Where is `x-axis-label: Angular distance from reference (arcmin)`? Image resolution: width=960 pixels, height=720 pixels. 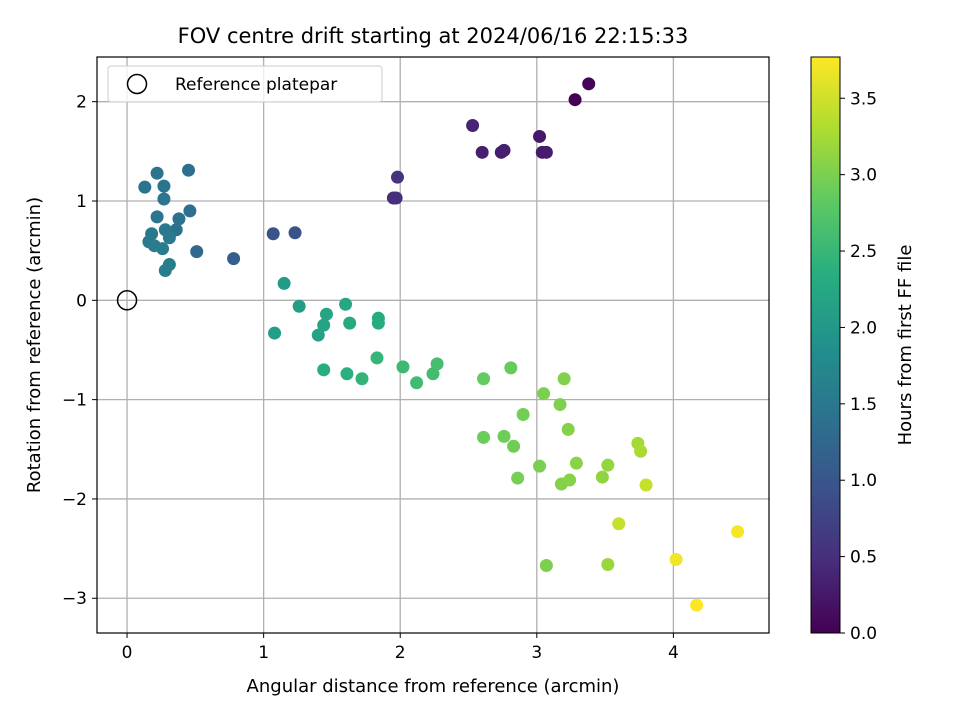 x-axis-label: Angular distance from reference (arcmin) is located at coordinates (433, 686).